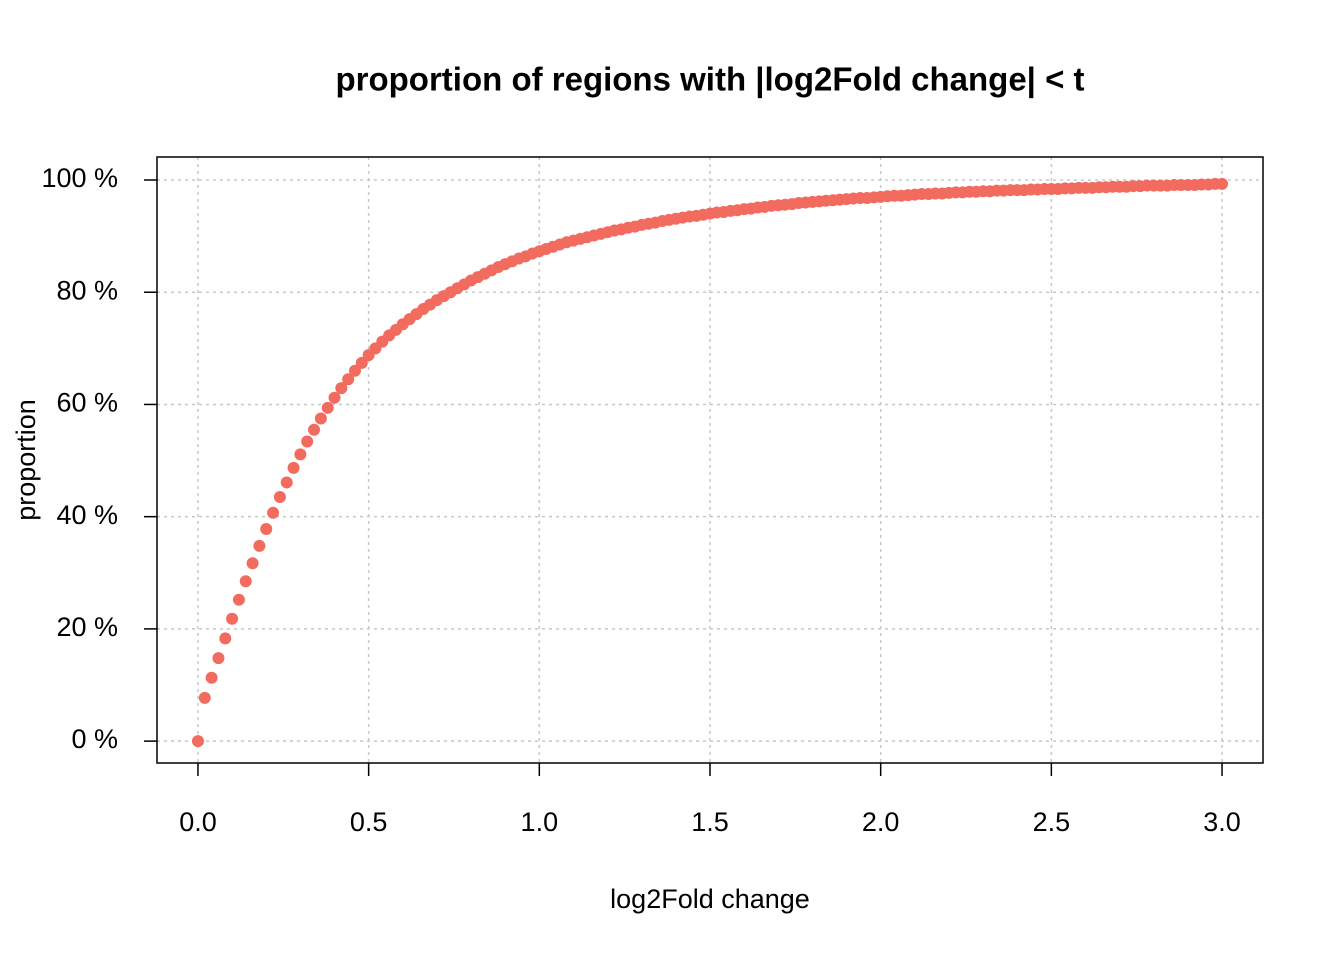 The width and height of the screenshot is (1344, 960). Describe the element at coordinates (540, 822) in the screenshot. I see `x-tick-label: 1.0` at that location.